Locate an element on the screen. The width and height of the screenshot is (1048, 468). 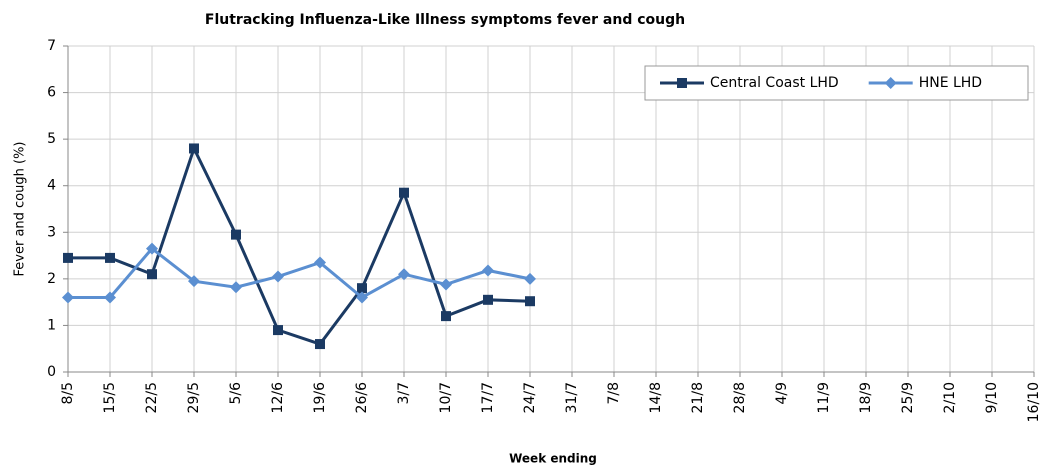
y-tick-label: 4 is located at coordinates (51, 186).